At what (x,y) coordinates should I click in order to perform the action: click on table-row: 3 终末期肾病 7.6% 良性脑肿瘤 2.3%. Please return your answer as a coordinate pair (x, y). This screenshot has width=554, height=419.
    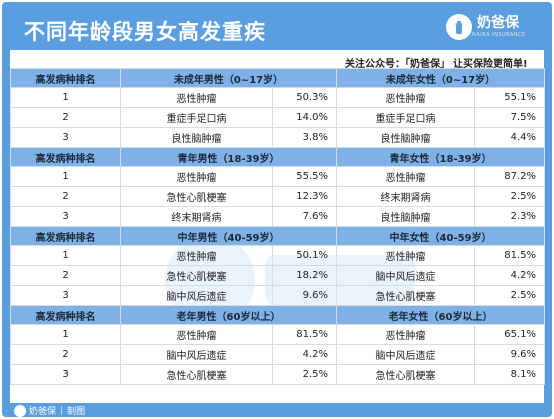
    Looking at the image, I should click on (278, 216).